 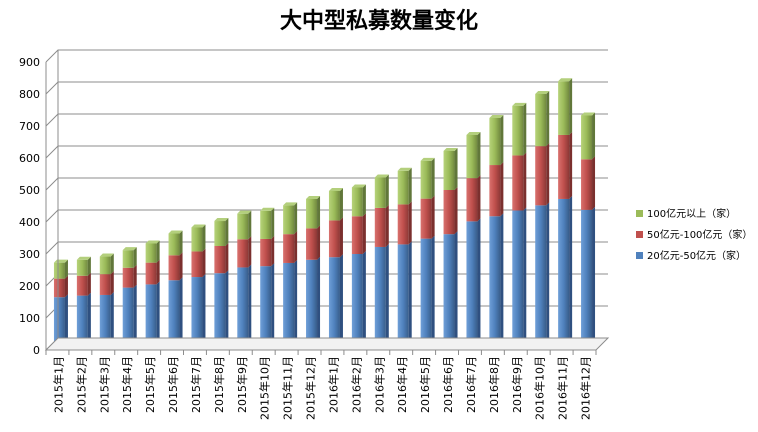 What do you see at coordinates (379, 384) in the screenshot?
I see `x-tick-label: 2016年3月` at bounding box center [379, 384].